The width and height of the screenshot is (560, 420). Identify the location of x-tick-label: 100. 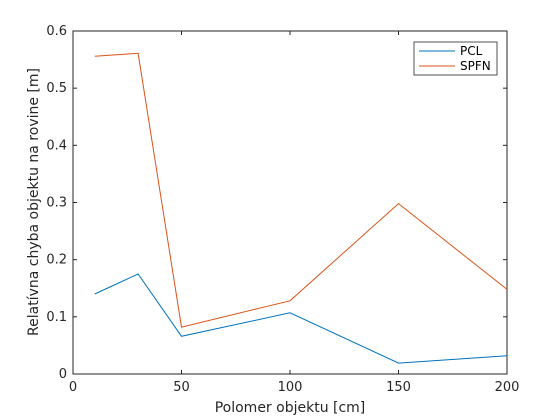
(290, 387).